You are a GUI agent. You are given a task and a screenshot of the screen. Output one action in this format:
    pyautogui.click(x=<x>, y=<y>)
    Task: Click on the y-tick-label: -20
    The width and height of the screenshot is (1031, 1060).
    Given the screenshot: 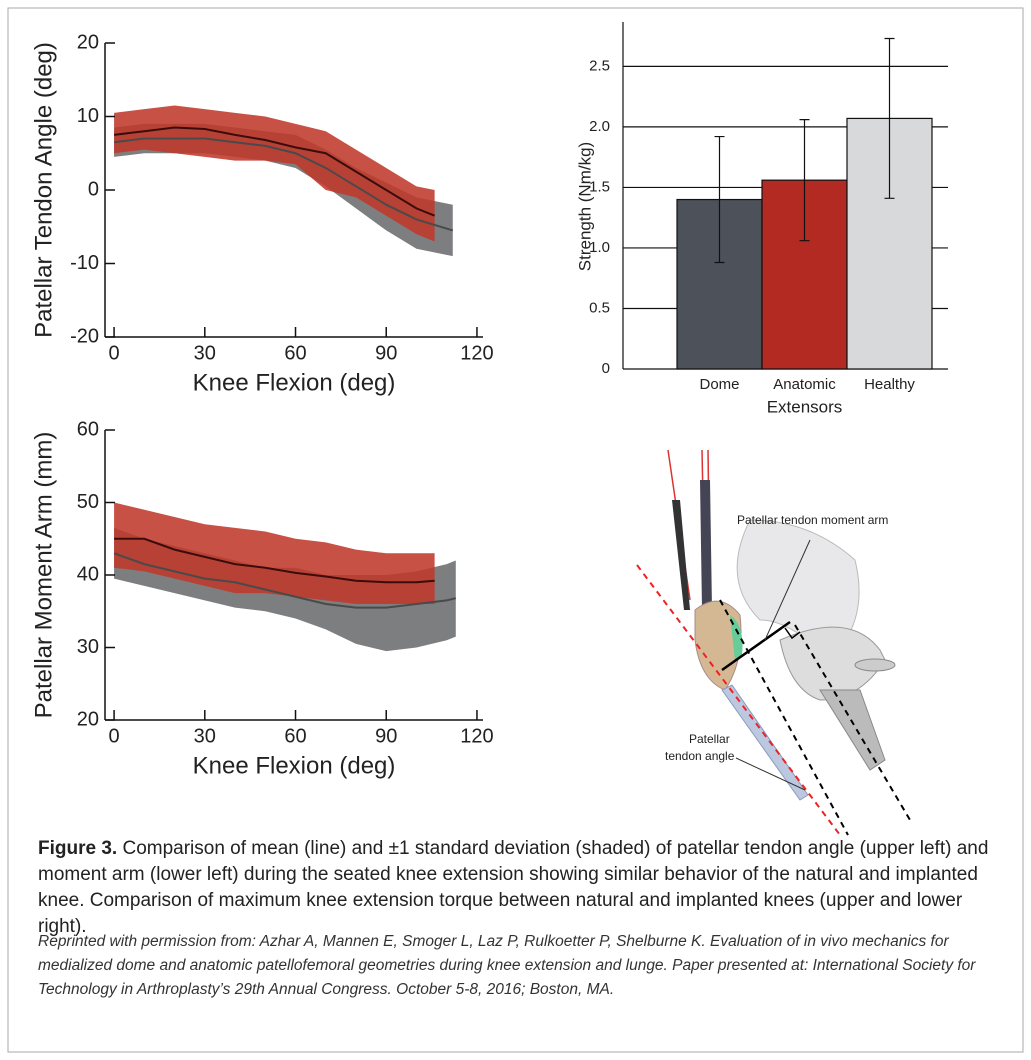 What is the action you would take?
    pyautogui.click(x=84, y=336)
    